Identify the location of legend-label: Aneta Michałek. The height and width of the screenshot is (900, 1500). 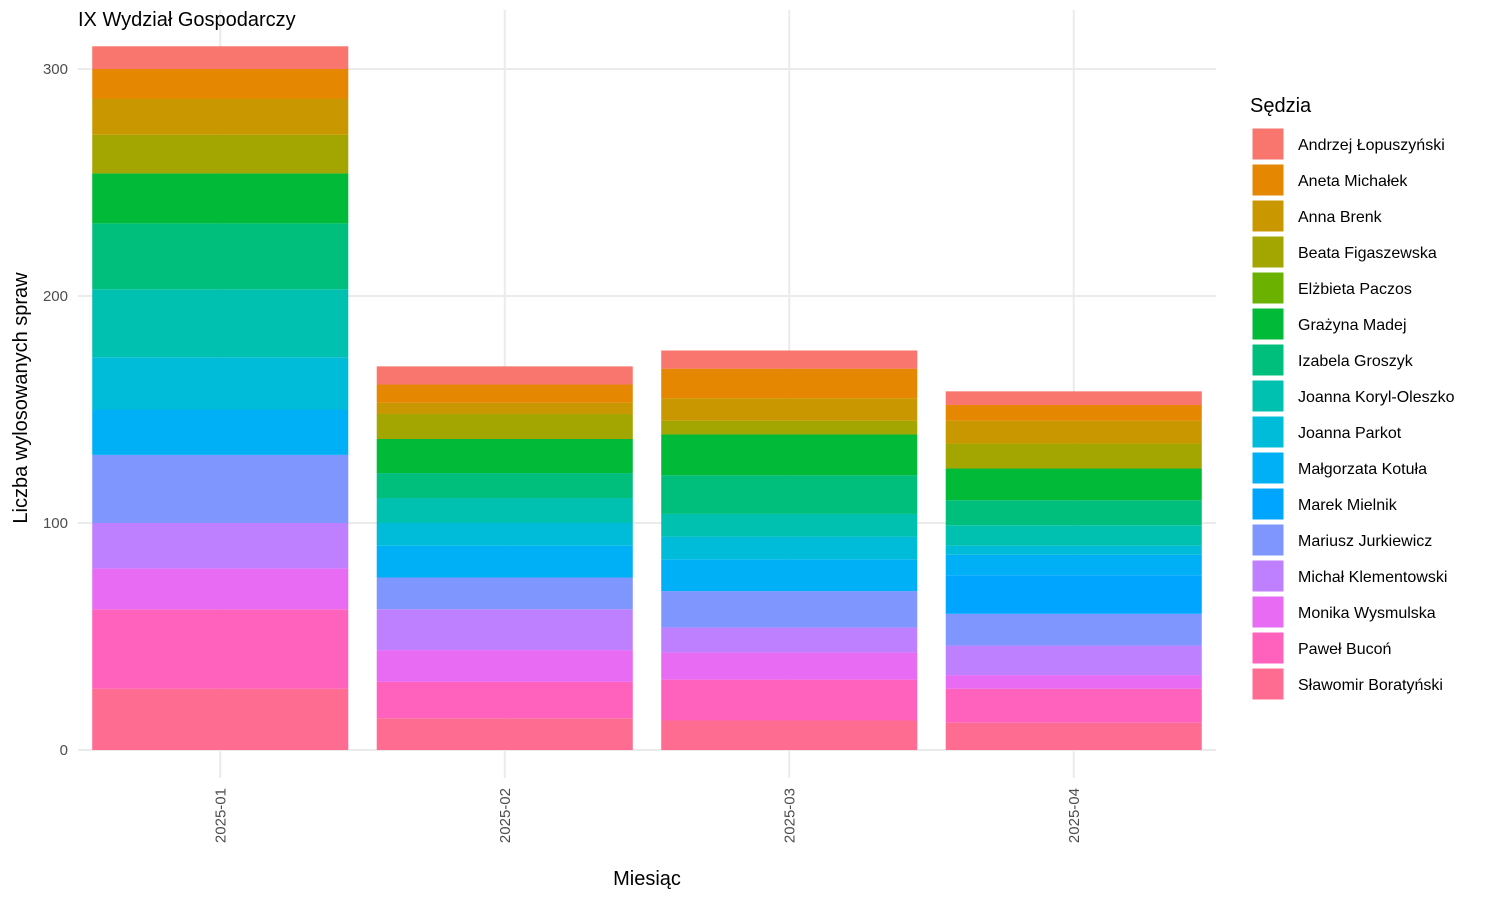
(1353, 181).